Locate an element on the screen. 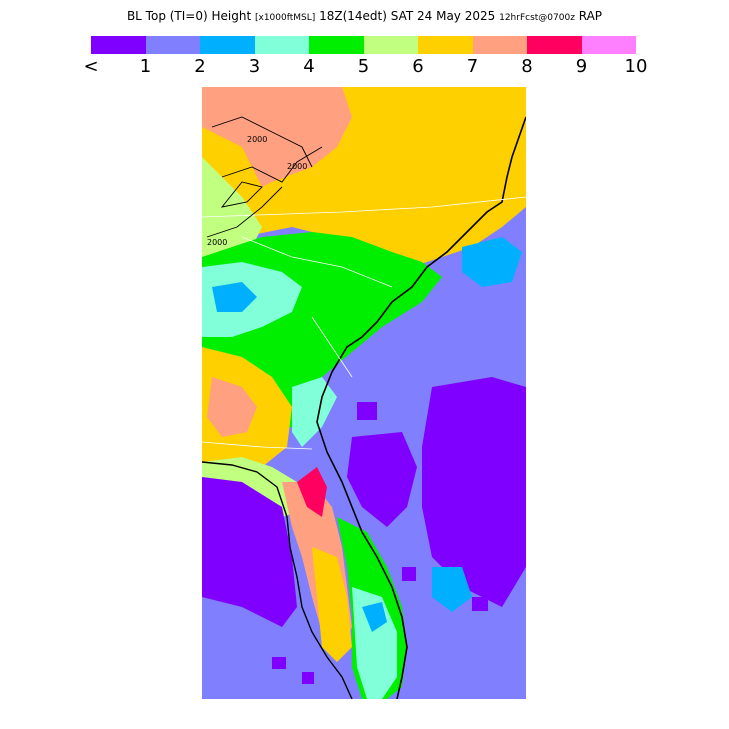  land-aqua-coast is located at coordinates (314, 412).